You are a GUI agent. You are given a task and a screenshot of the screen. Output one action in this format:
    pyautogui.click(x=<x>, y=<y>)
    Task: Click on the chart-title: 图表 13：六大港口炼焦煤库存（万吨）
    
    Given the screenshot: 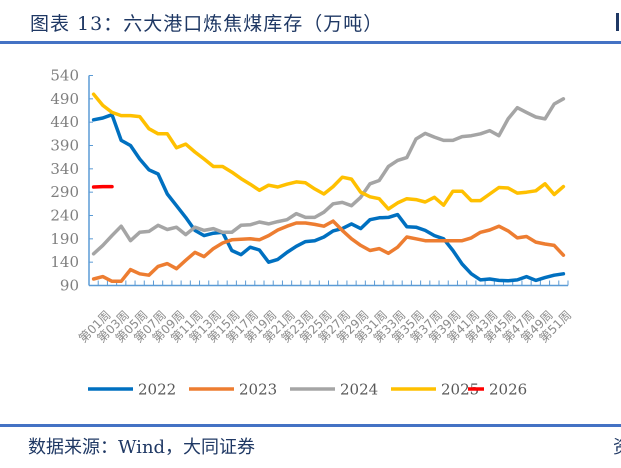 What is the action you would take?
    pyautogui.click(x=207, y=24)
    